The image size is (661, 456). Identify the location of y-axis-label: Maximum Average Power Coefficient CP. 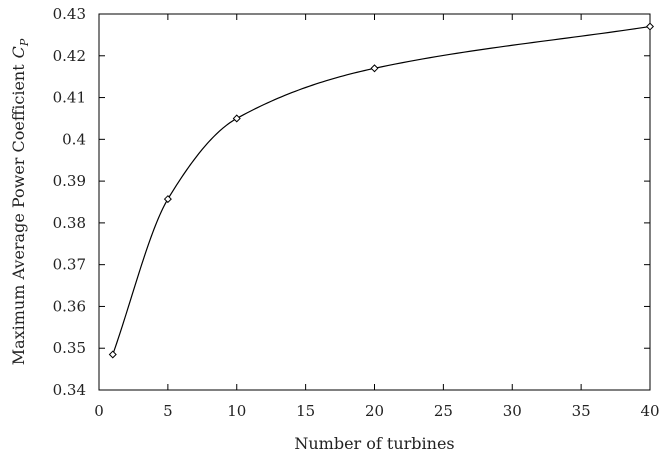
(20, 201).